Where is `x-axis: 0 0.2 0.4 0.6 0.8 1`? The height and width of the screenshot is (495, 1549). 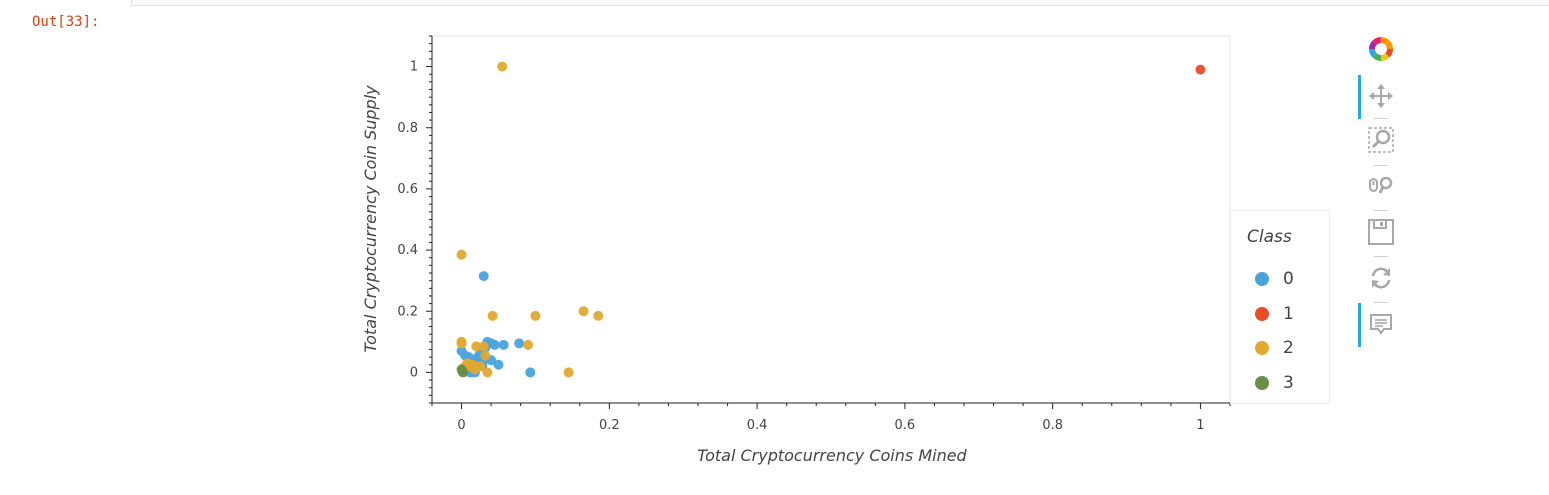
x-axis: 0 0.2 0.4 0.6 0.8 1 is located at coordinates (831, 417).